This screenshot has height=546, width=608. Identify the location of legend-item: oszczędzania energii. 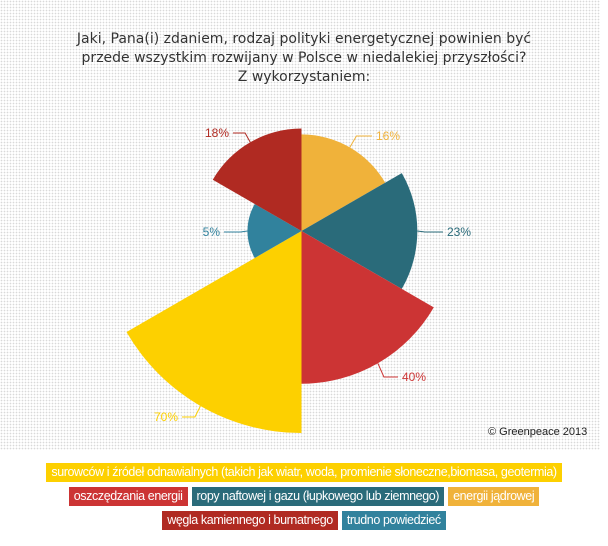
(128, 496).